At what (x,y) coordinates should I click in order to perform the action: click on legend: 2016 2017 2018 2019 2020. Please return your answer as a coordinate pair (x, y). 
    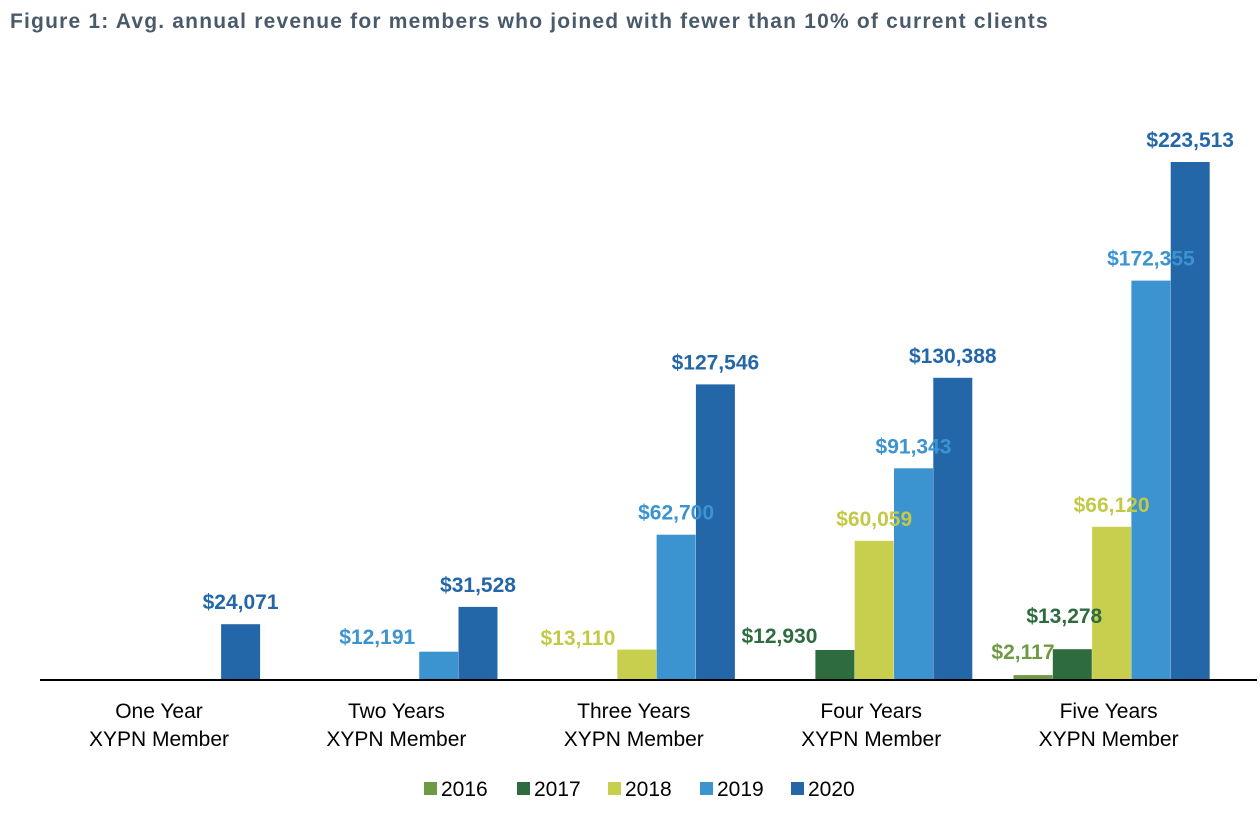
    Looking at the image, I should click on (639, 789).